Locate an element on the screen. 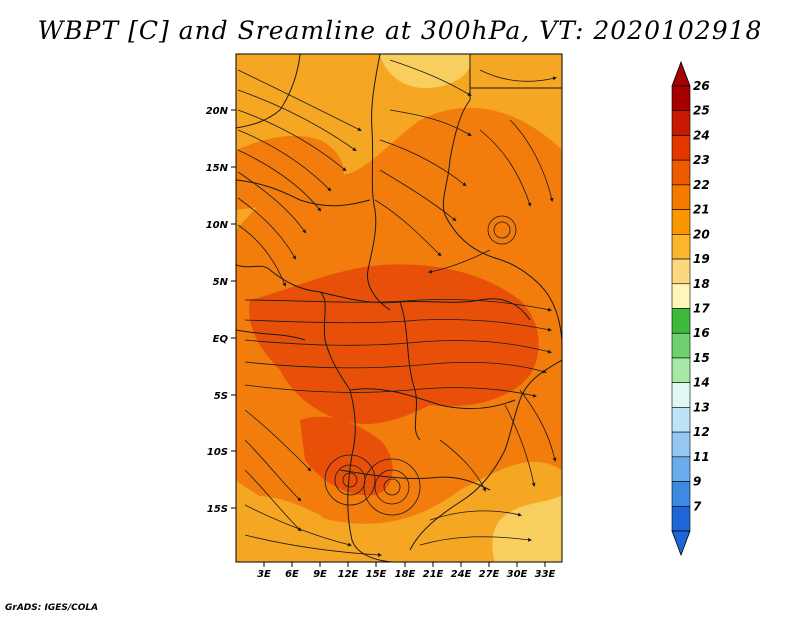 This screenshot has width=800, height=618. lon-label: 27E is located at coordinates (489, 574).